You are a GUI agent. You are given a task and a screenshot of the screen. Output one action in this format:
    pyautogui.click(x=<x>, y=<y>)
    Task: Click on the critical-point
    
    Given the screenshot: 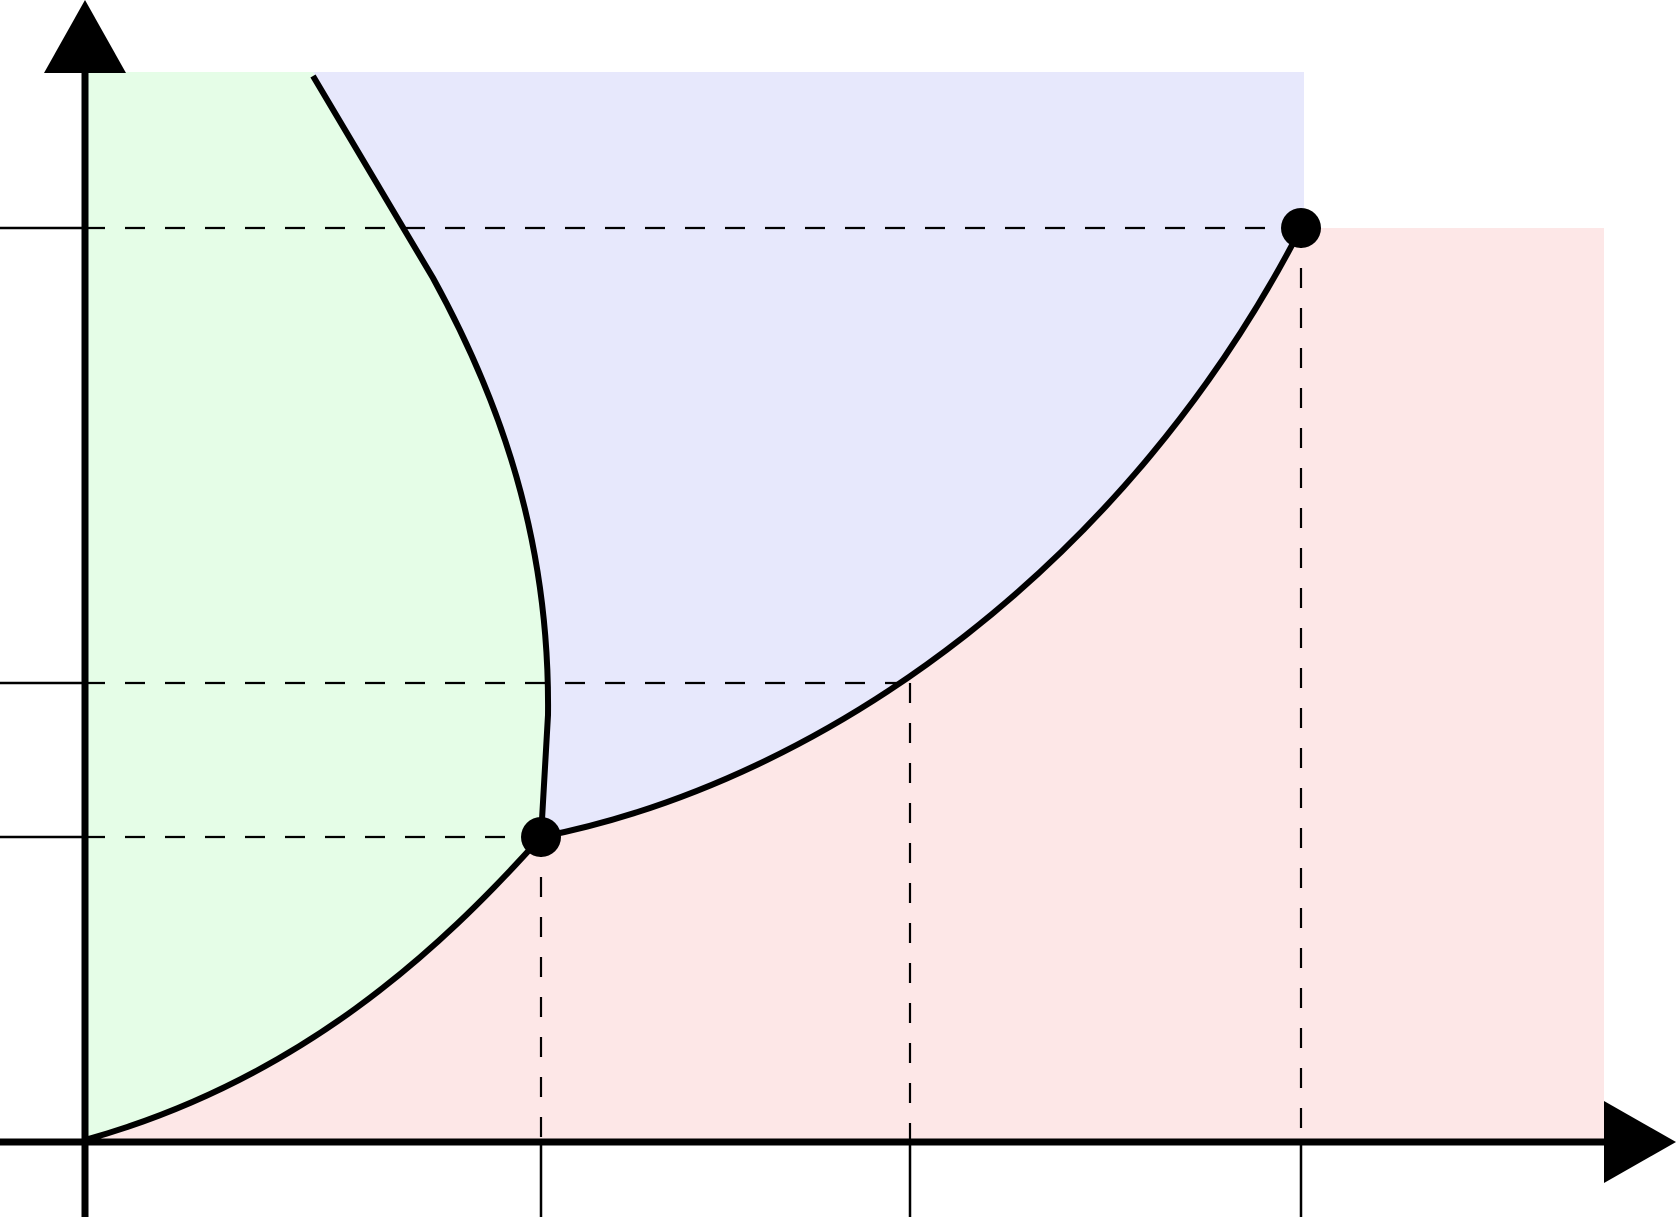 What is the action you would take?
    pyautogui.click(x=1301, y=228)
    